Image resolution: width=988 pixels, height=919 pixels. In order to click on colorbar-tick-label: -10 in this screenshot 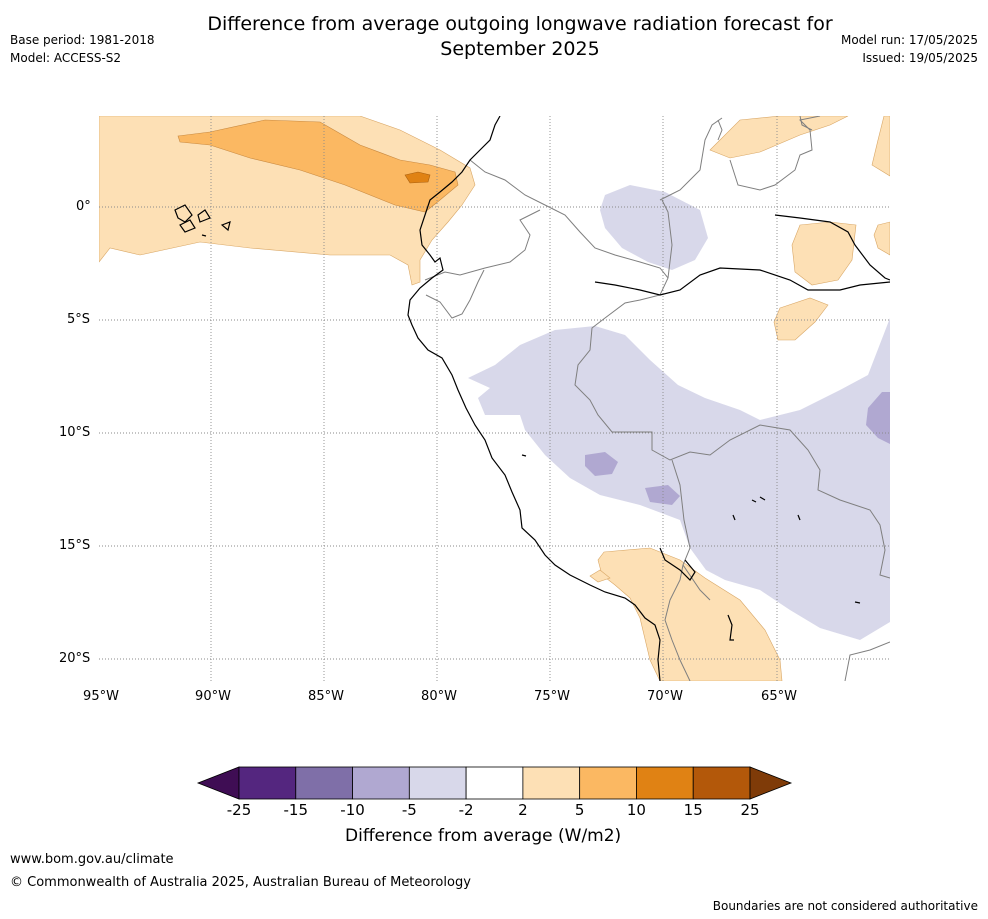, I will do `click(352, 810)`.